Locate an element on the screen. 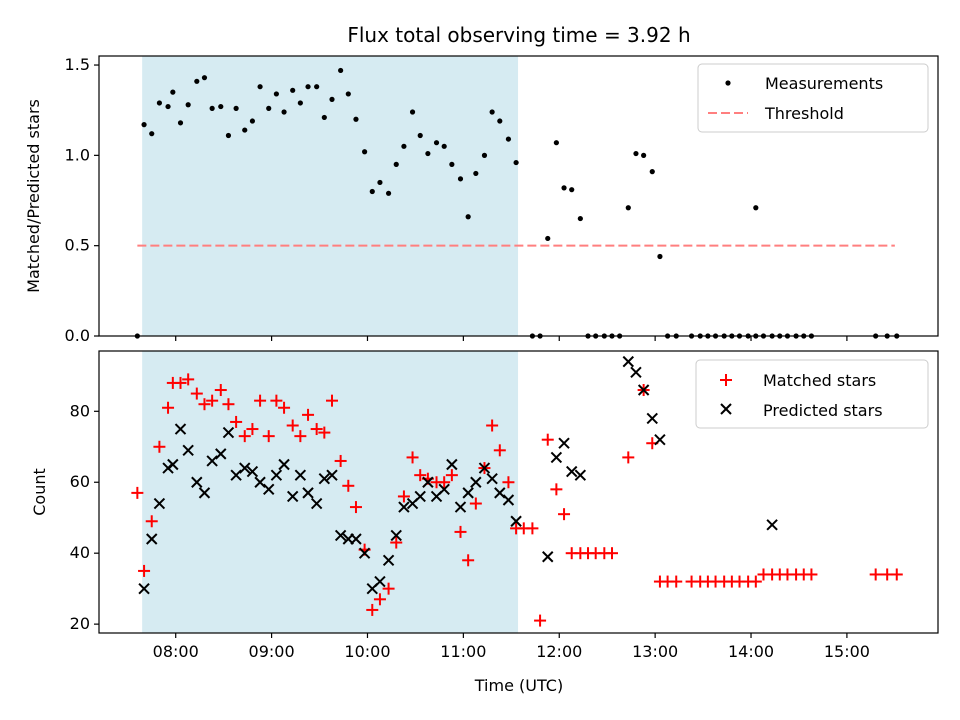 The height and width of the screenshot is (720, 960). top-y-tick-label: 1.5 is located at coordinates (77, 64).